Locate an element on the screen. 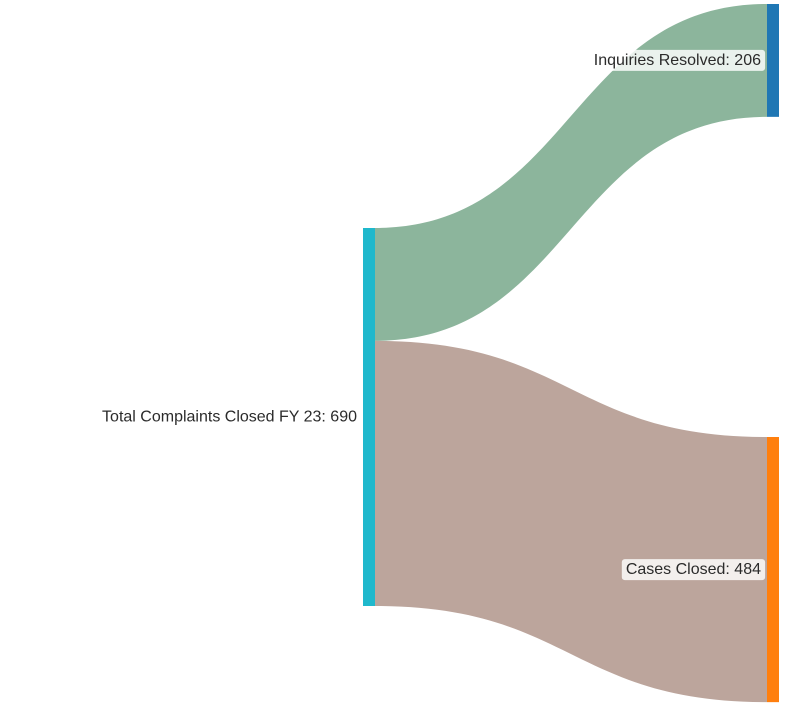 The width and height of the screenshot is (787, 718). node-label-total: Total Complaints Closed FY 23: 690 is located at coordinates (229, 417).